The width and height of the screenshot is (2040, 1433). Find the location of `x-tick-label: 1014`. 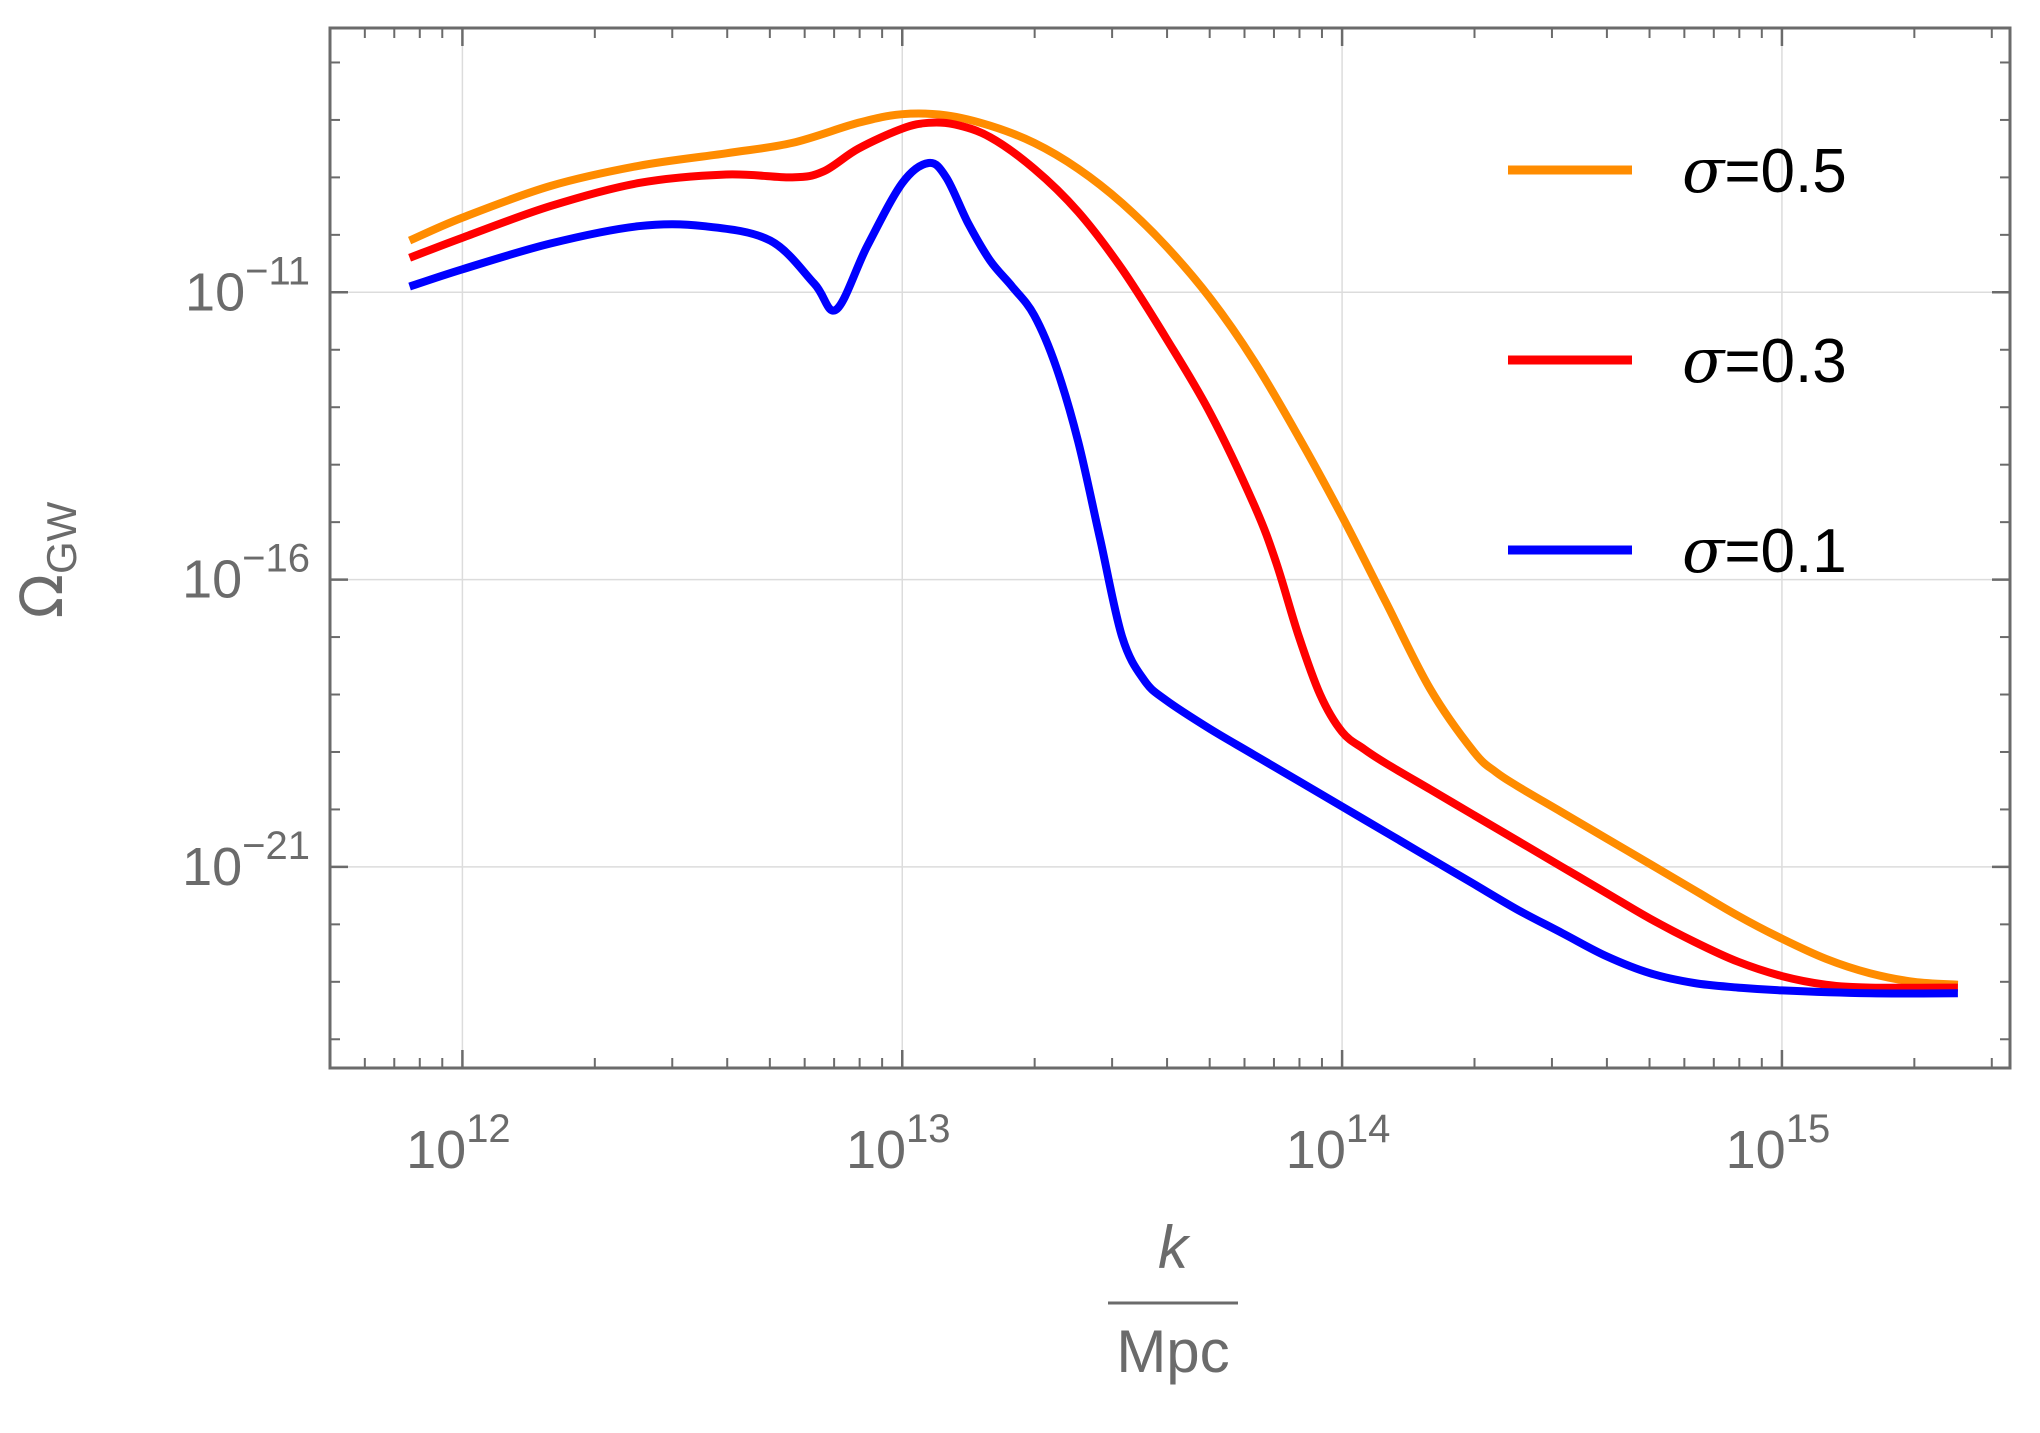

x-tick-label: 1014 is located at coordinates (1338, 1143).